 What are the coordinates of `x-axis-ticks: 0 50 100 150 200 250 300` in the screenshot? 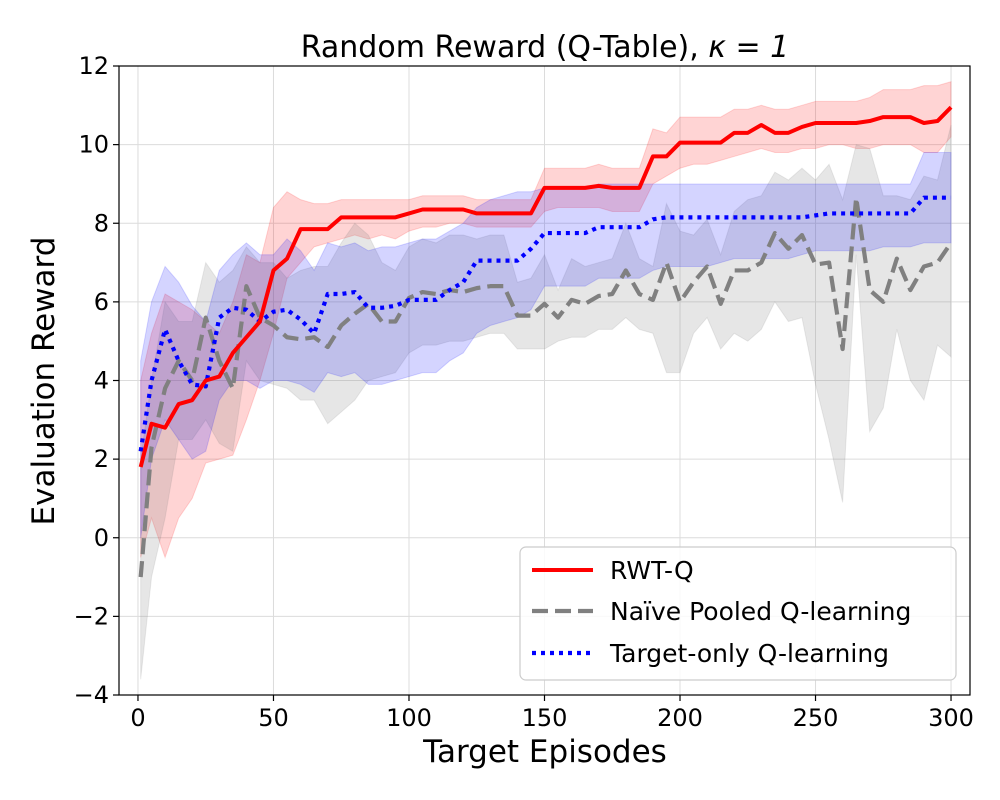 It's located at (552, 713).